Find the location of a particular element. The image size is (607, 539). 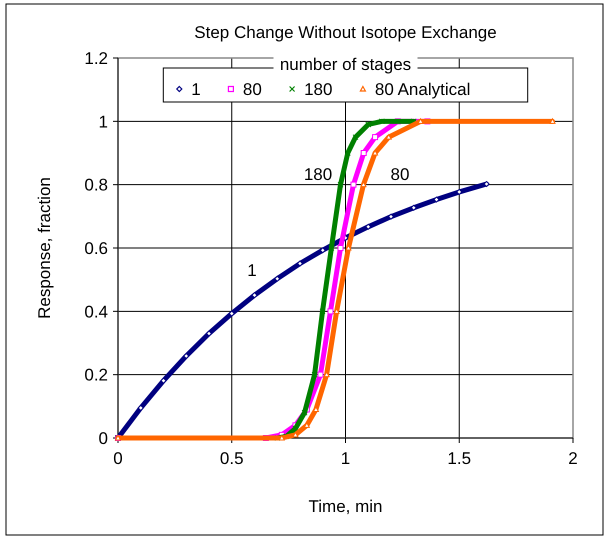

x-tick-label: 2 is located at coordinates (573, 458).